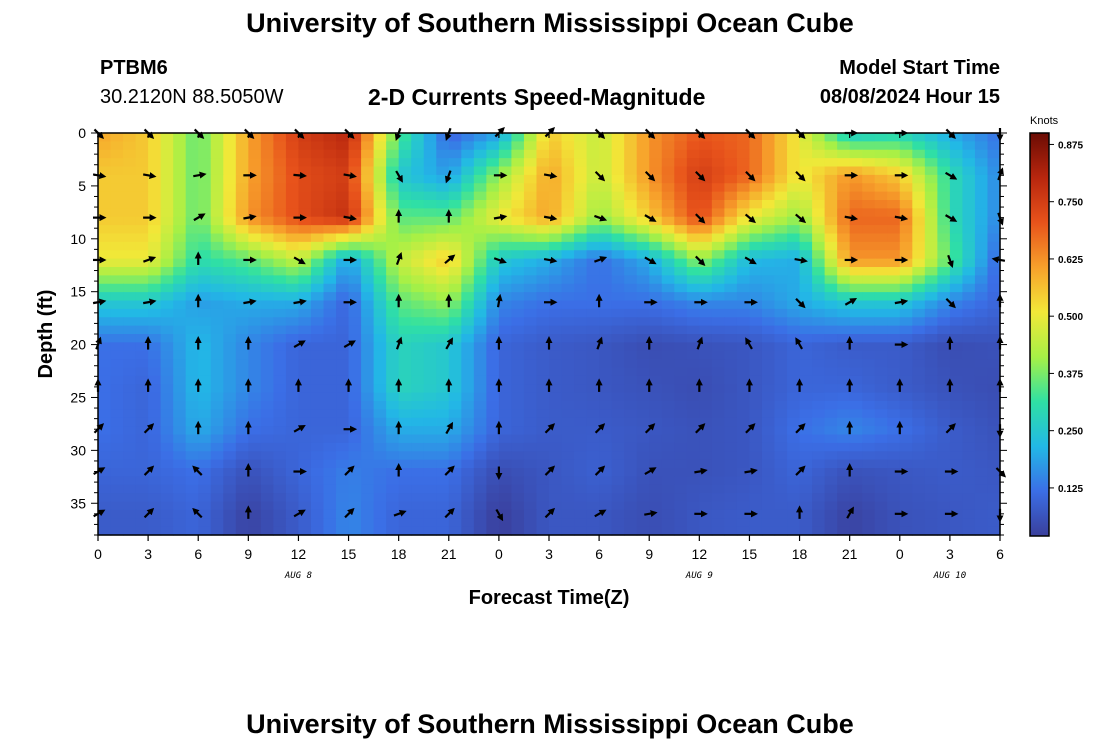 This screenshot has width=1100, height=750. Describe the element at coordinates (651, 514) in the screenshot. I see `current-vector-arrow` at that location.